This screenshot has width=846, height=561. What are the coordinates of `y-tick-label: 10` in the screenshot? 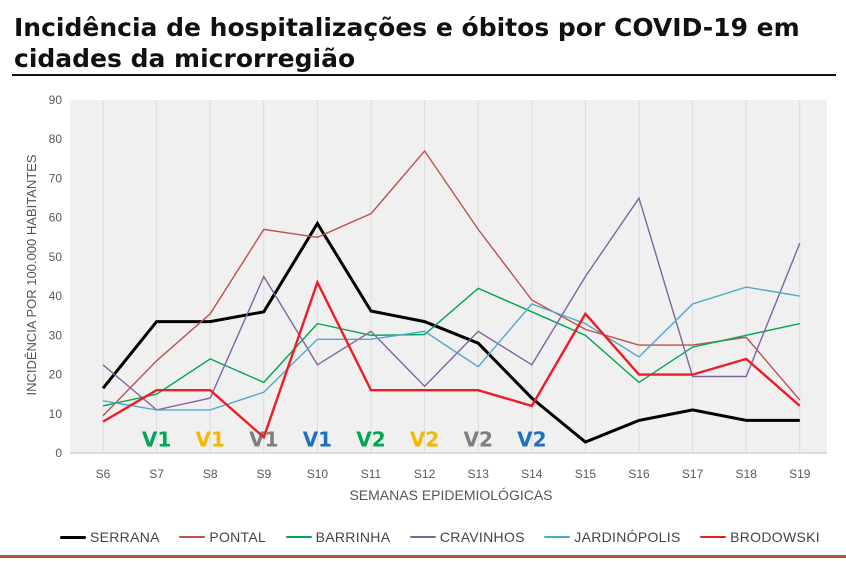 It's located at (56, 414).